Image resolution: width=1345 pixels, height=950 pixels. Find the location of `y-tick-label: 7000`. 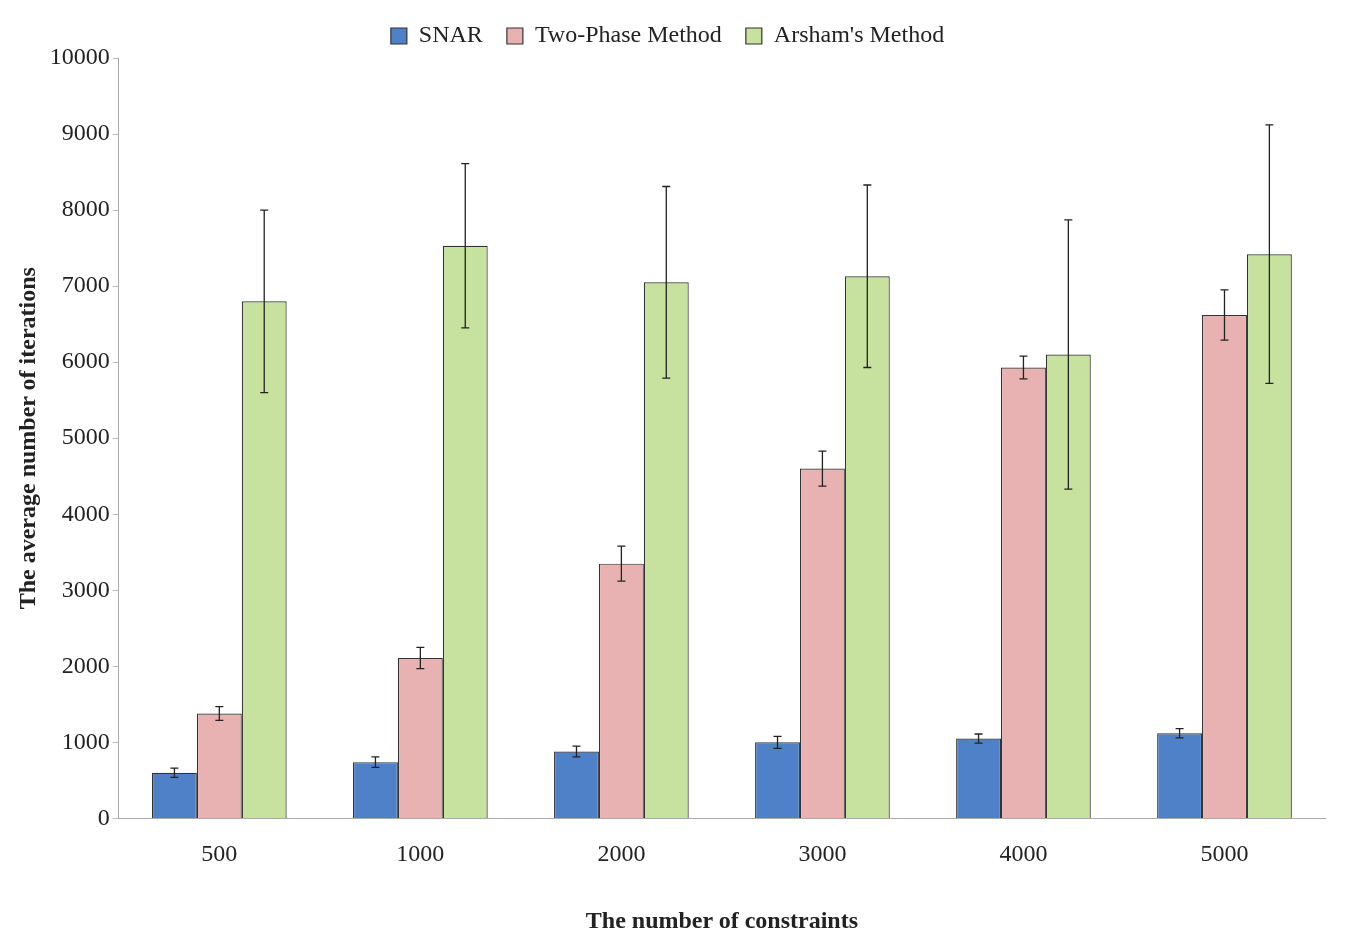

y-tick-label: 7000 is located at coordinates (85, 284).